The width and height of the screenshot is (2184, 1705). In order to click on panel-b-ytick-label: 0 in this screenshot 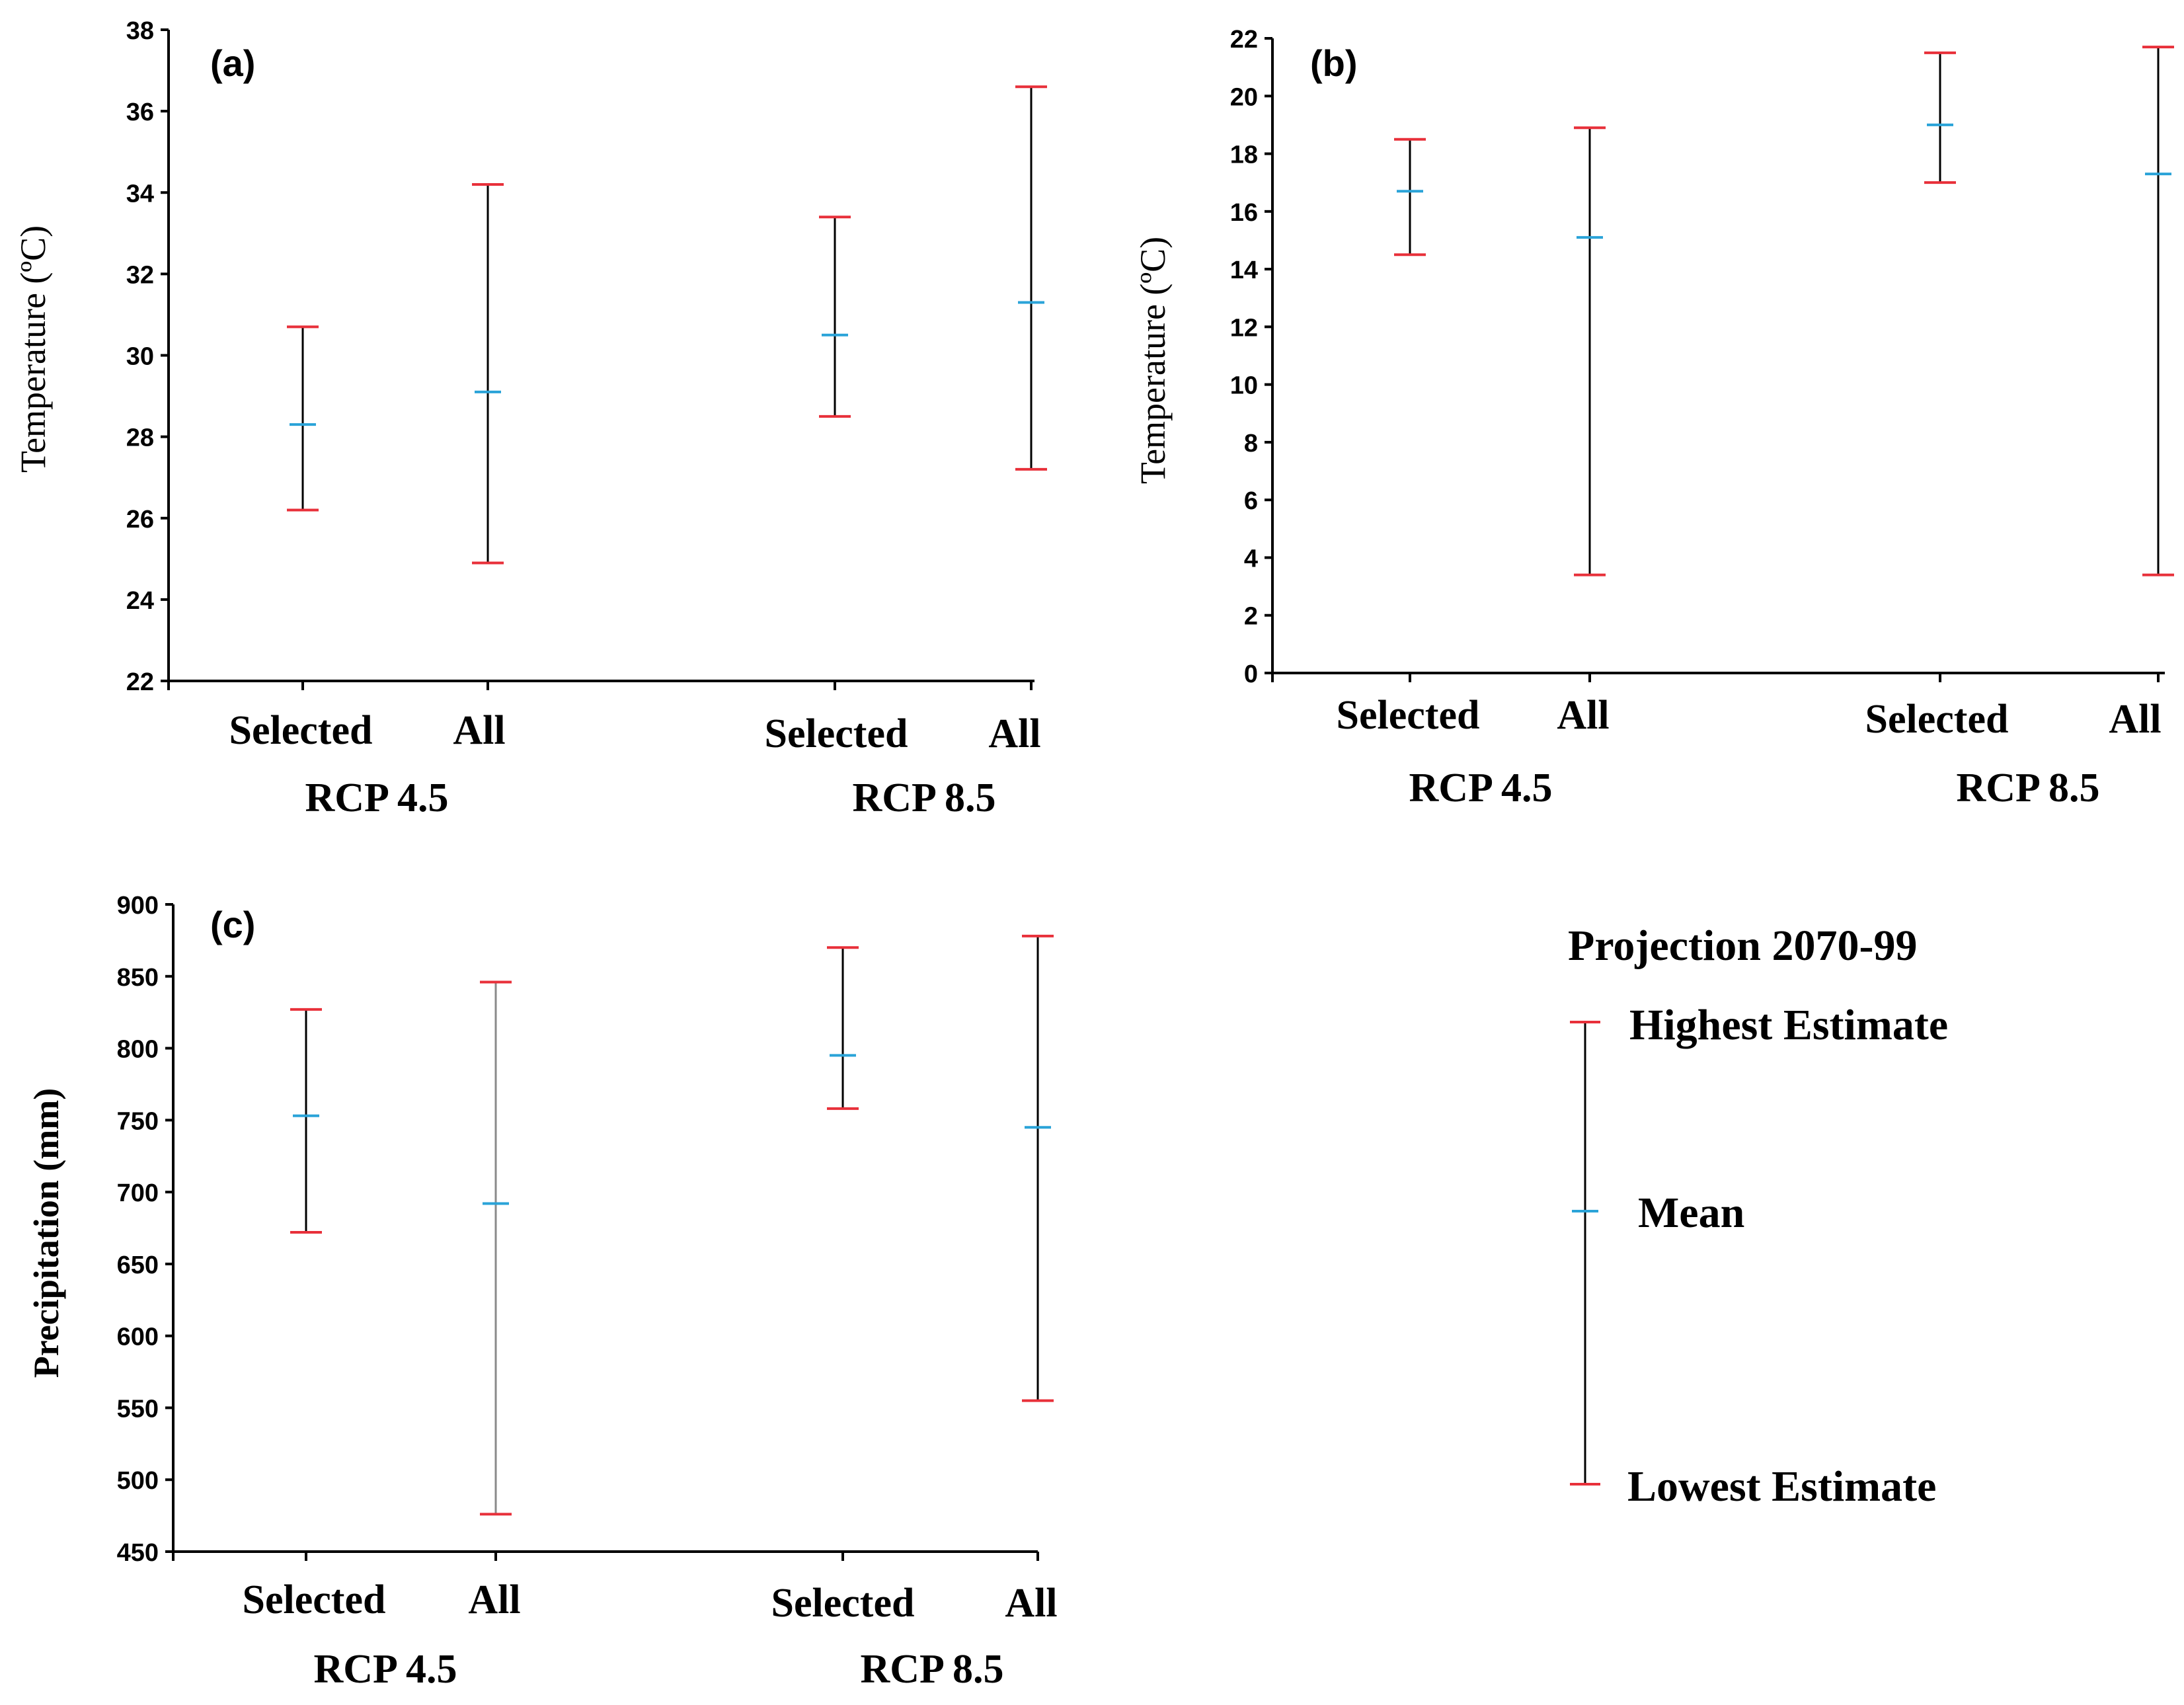, I will do `click(1251, 674)`.